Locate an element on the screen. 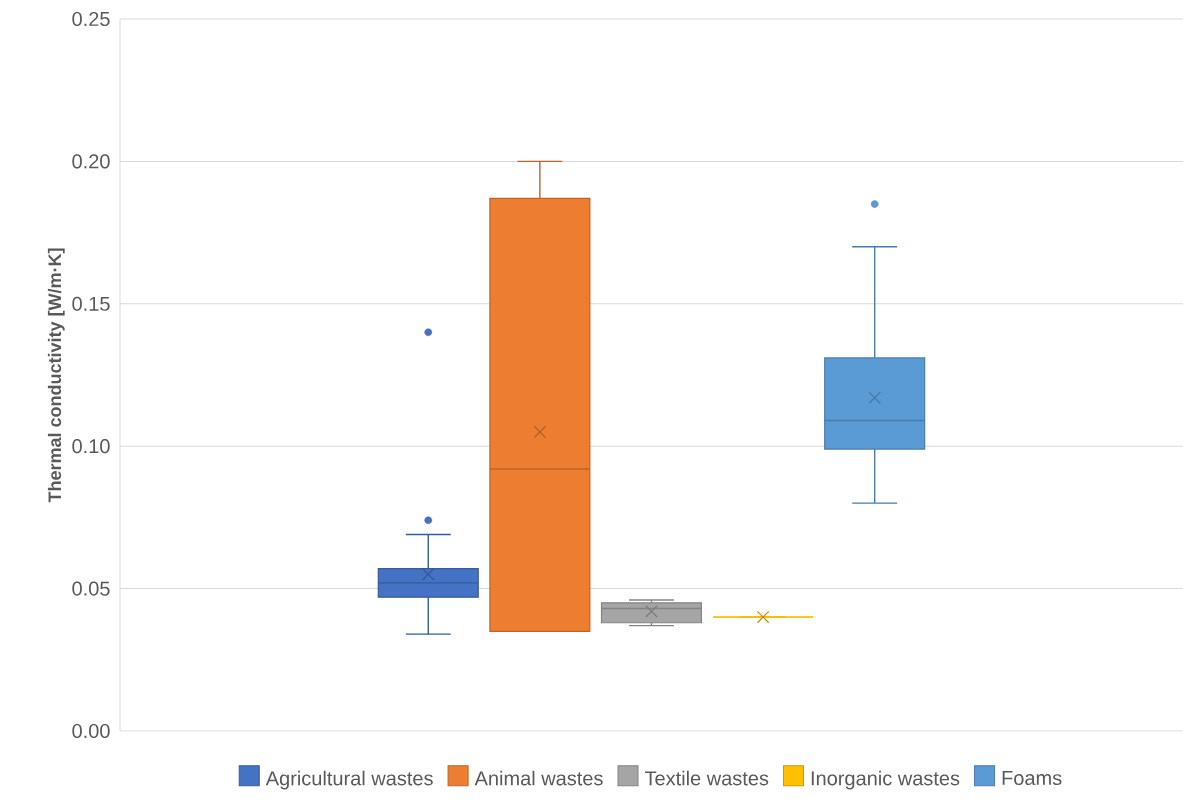  legend-label: Foams is located at coordinates (1032, 778).